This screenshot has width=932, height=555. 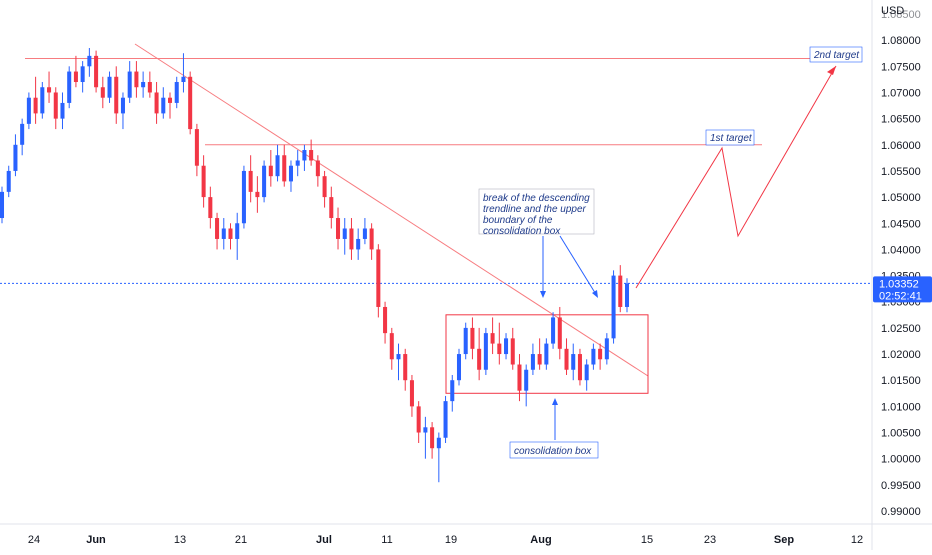 I want to click on price-tick-label: 1.00000, so click(x=901, y=460).